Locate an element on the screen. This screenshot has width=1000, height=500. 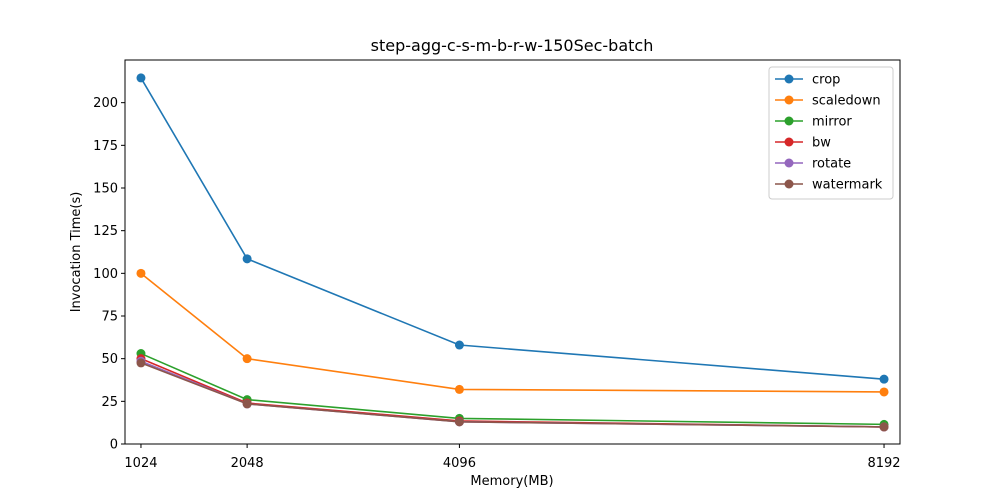
x-tick-label: 2048 is located at coordinates (247, 463).